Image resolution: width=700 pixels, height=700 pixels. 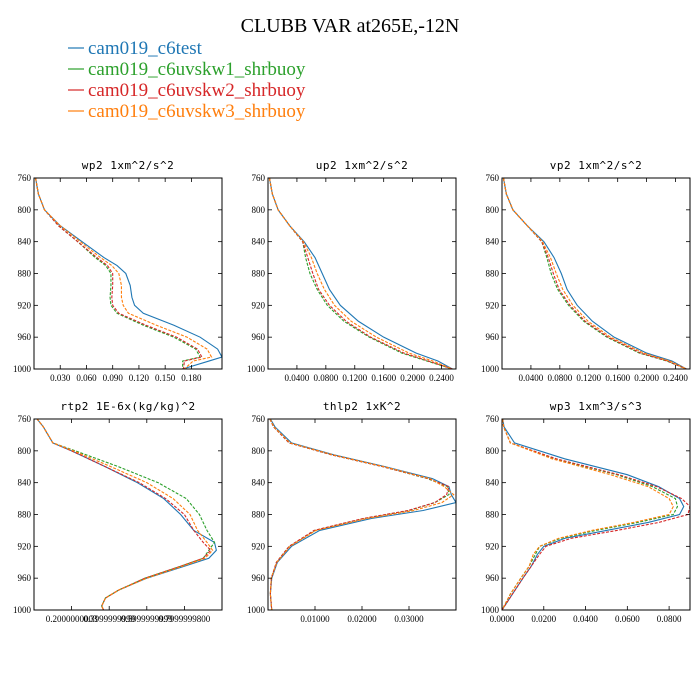 What do you see at coordinates (675, 378) in the screenshot?
I see `x-tick-label: 0.2400` at bounding box center [675, 378].